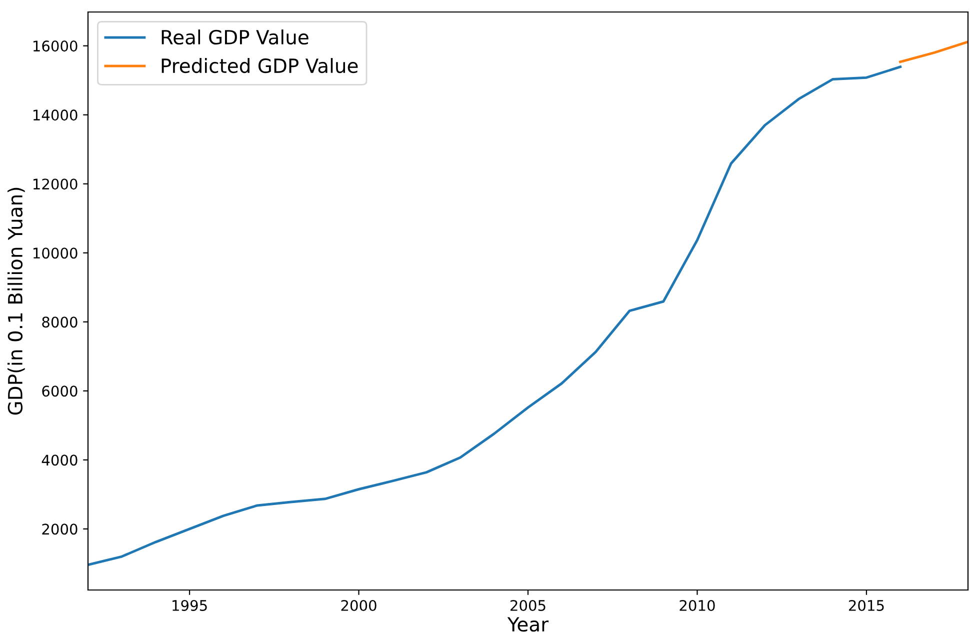  Describe the element at coordinates (189, 606) in the screenshot. I see `x-tick-label: 1995` at that location.